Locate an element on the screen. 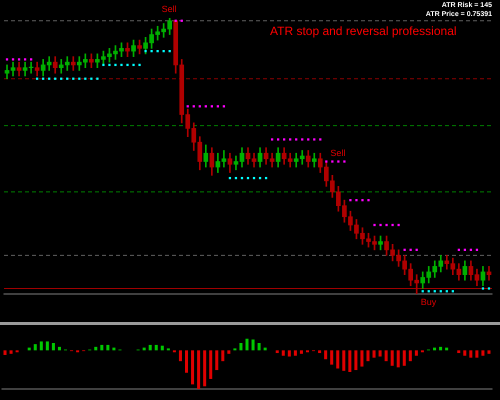 This screenshot has width=500, height=400. text: Buy is located at coordinates (428, 302).